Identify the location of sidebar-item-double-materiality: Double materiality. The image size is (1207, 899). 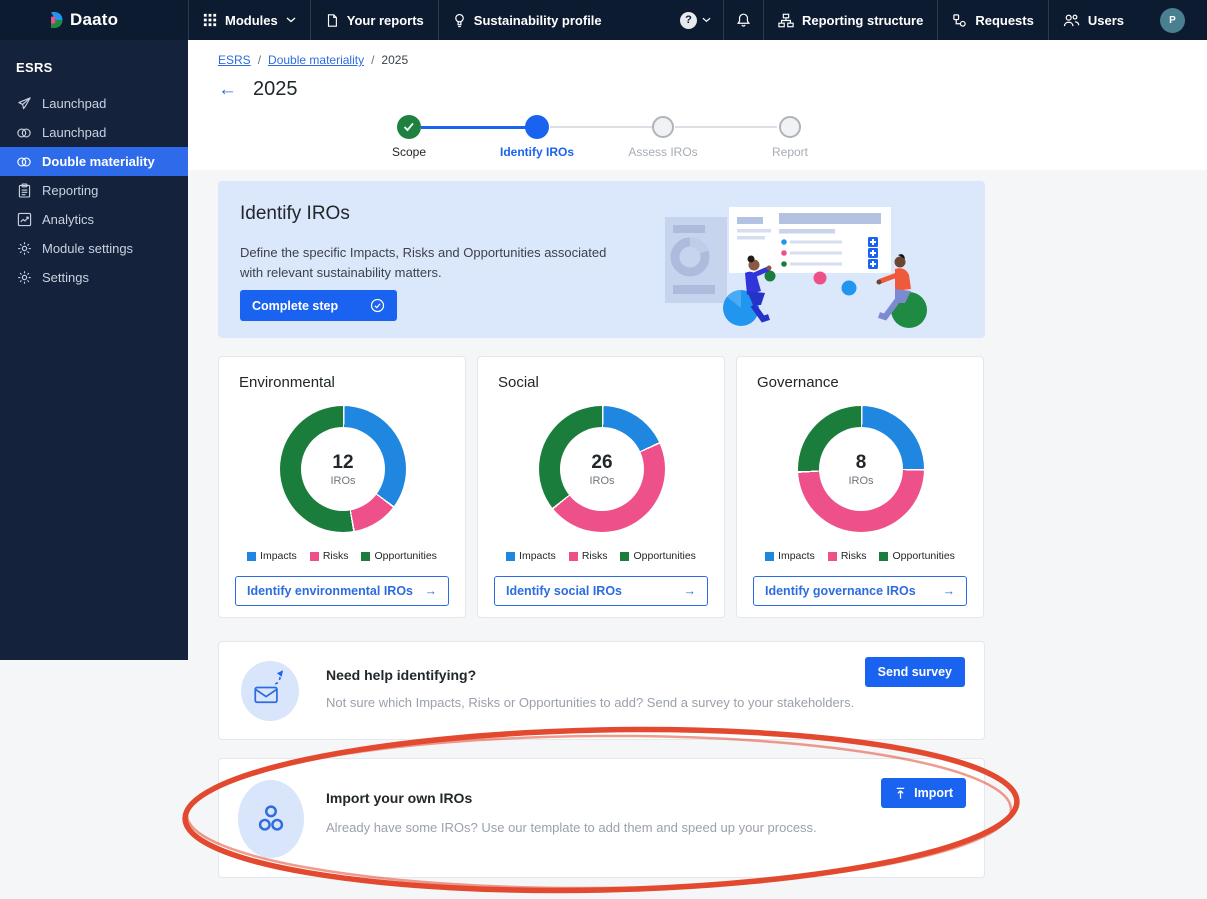
(94, 161).